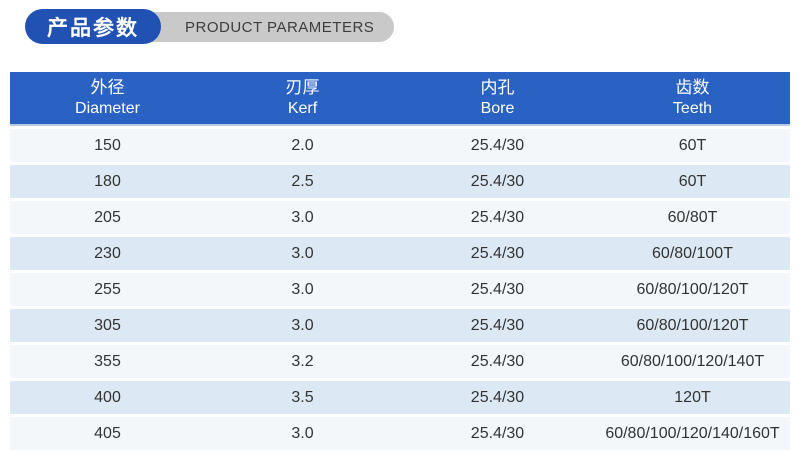 This screenshot has height=453, width=800. Describe the element at coordinates (692, 108) in the screenshot. I see `column-header-teeth-en: Teeth` at that location.